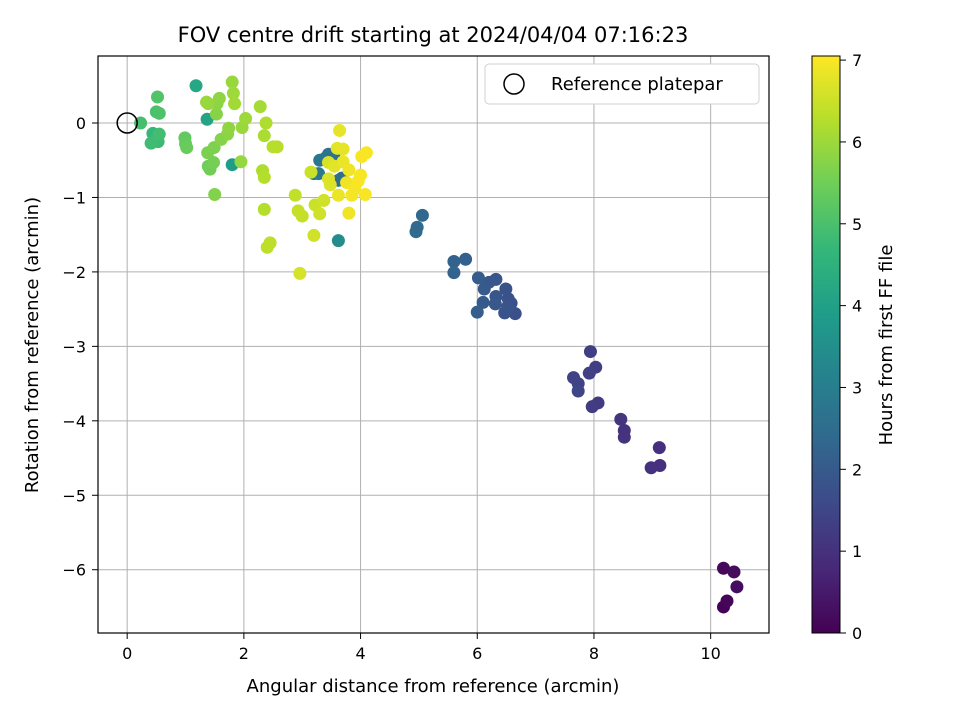  Describe the element at coordinates (360, 653) in the screenshot. I see `x-tick-label: 4` at that location.